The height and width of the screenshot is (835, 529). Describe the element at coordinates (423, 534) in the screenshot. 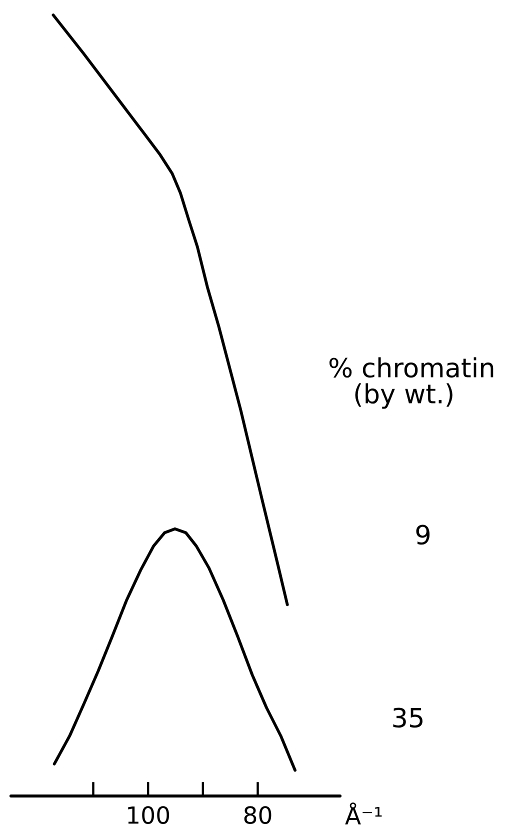

I see `text: 9` at that location.